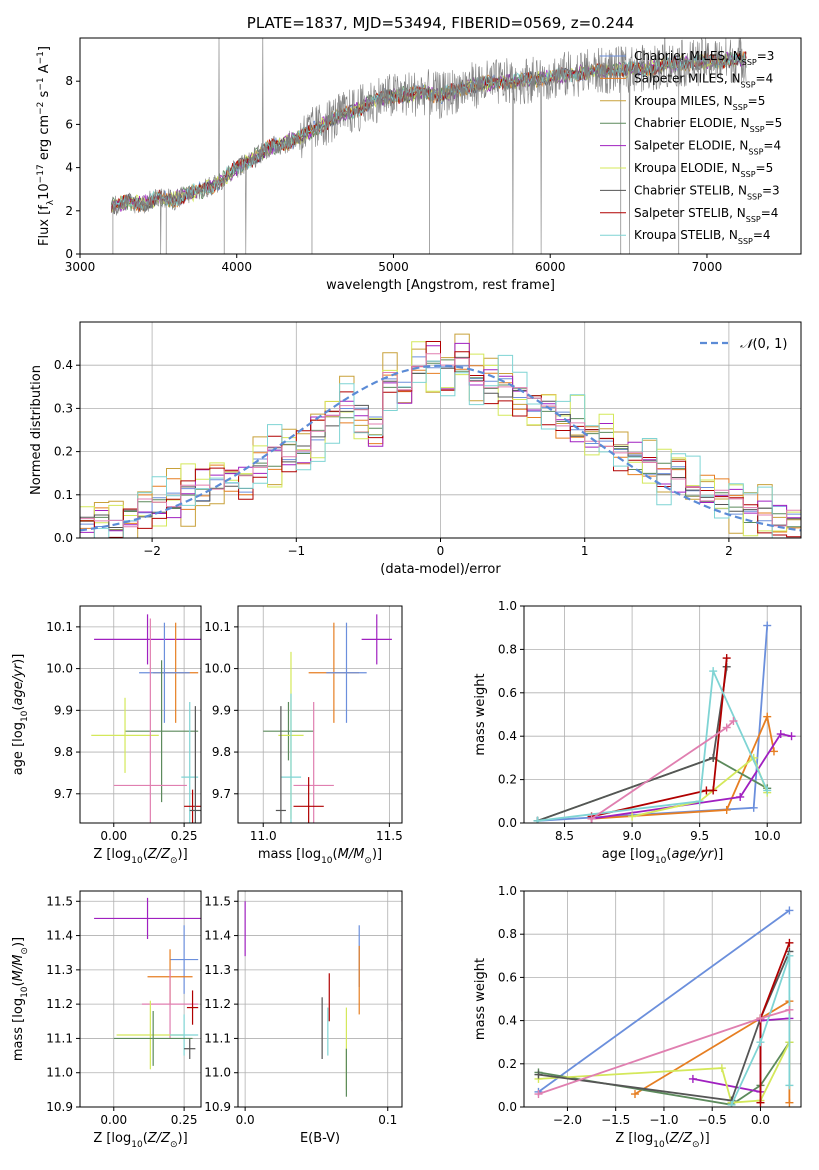  I want to click on x-axis-label-part: E(B-V), so click(320, 1138).